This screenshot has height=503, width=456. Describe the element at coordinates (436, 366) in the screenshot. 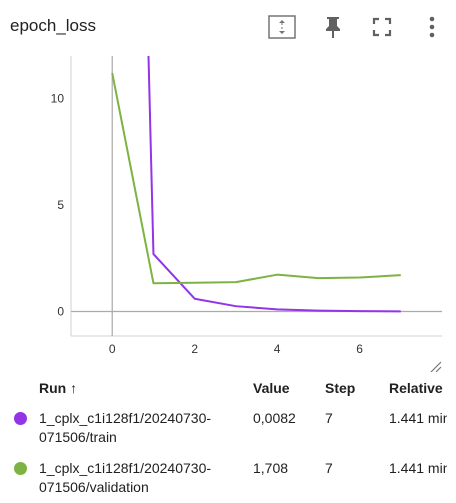

I see `resize-handle-icon` at that location.